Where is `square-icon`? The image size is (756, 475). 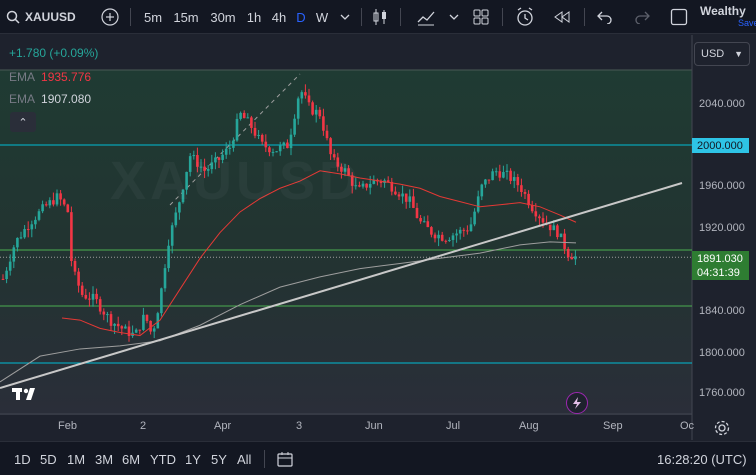
square-icon is located at coordinates (679, 17).